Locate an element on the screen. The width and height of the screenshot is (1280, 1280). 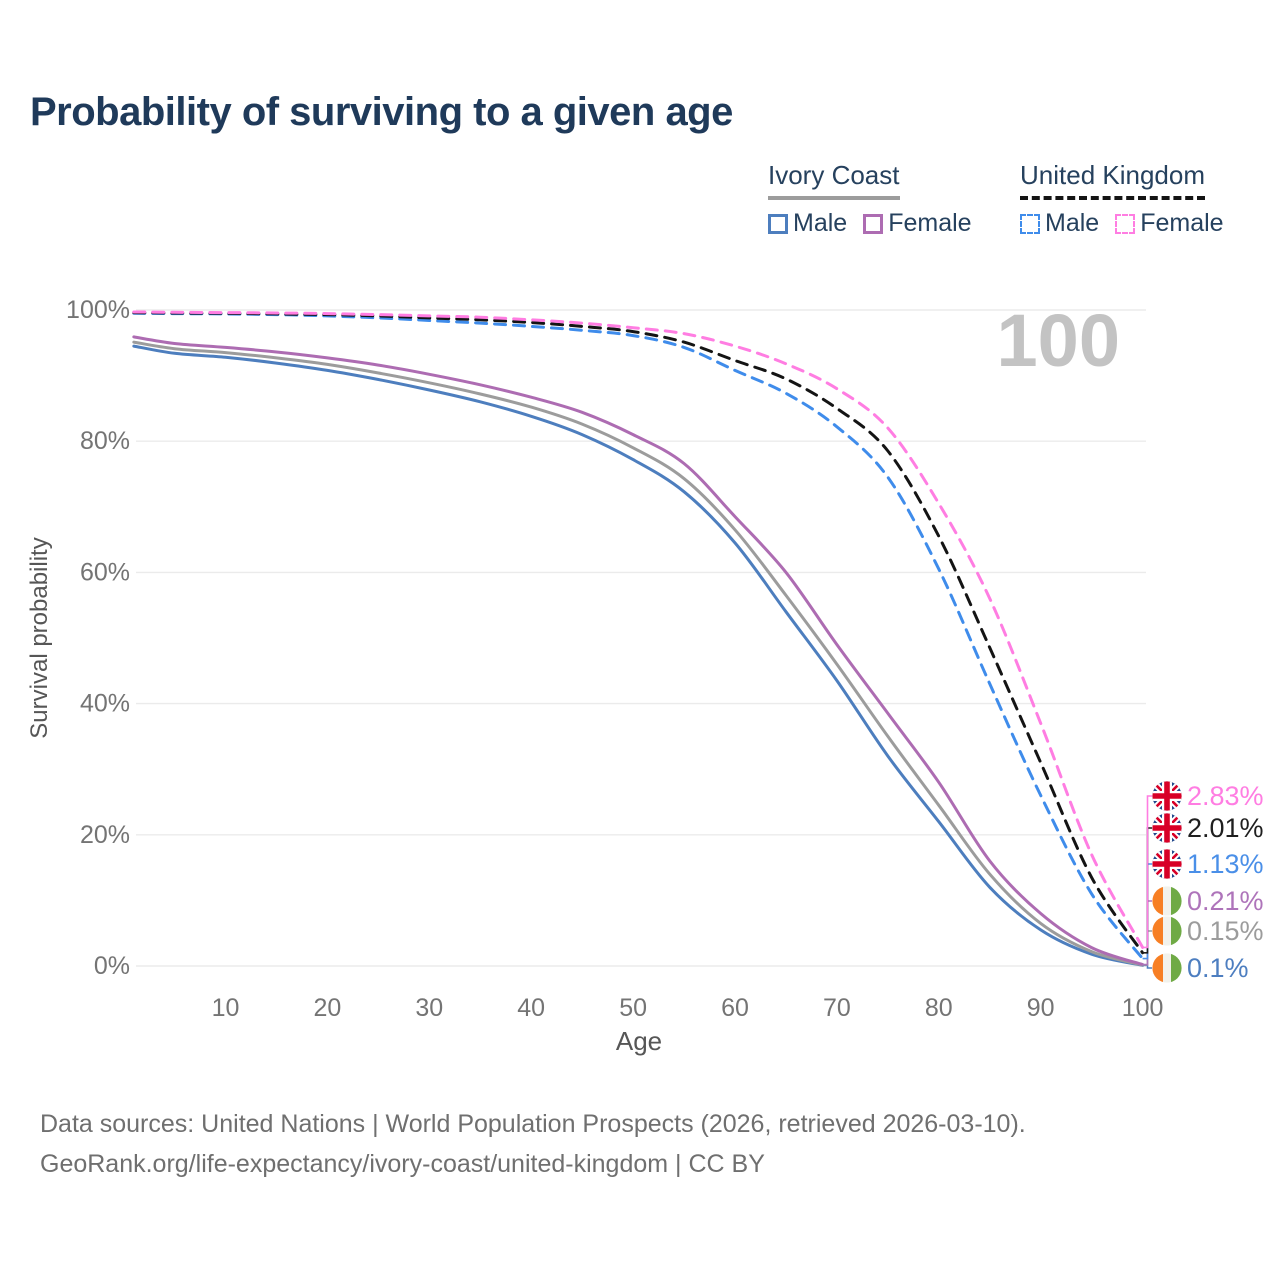
end-value: 1.13% is located at coordinates (1225, 863).